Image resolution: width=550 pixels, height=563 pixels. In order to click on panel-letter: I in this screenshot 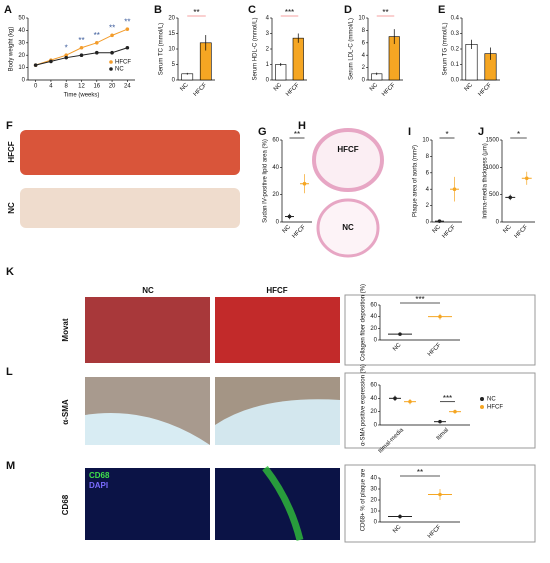, I will do `click(409, 132)`.